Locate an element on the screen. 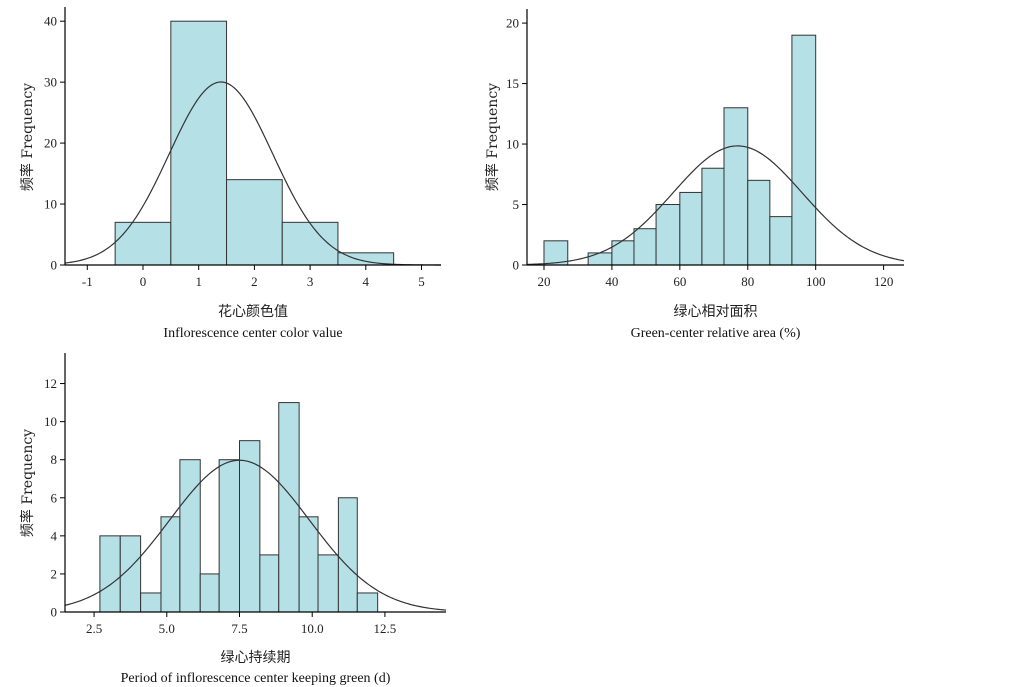 The height and width of the screenshot is (687, 1017). x-tick-label: 80 is located at coordinates (747, 281).